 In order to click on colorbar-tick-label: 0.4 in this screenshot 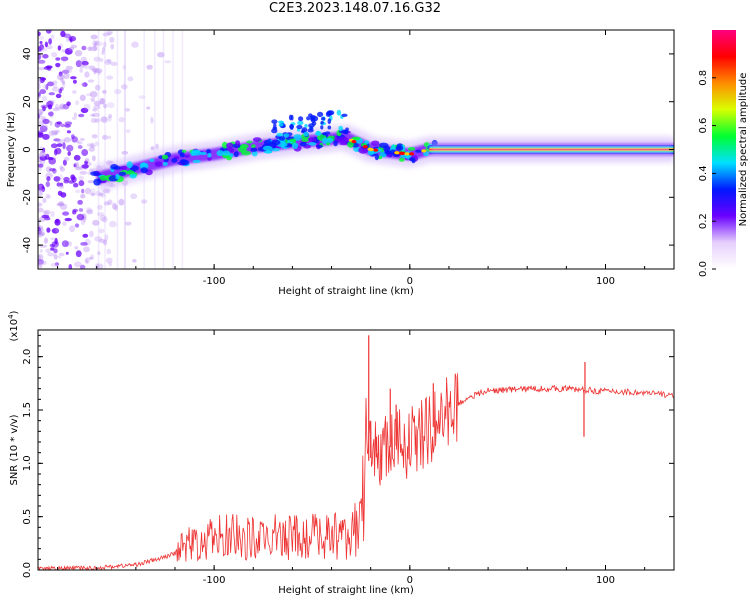, I will do `click(703, 173)`.